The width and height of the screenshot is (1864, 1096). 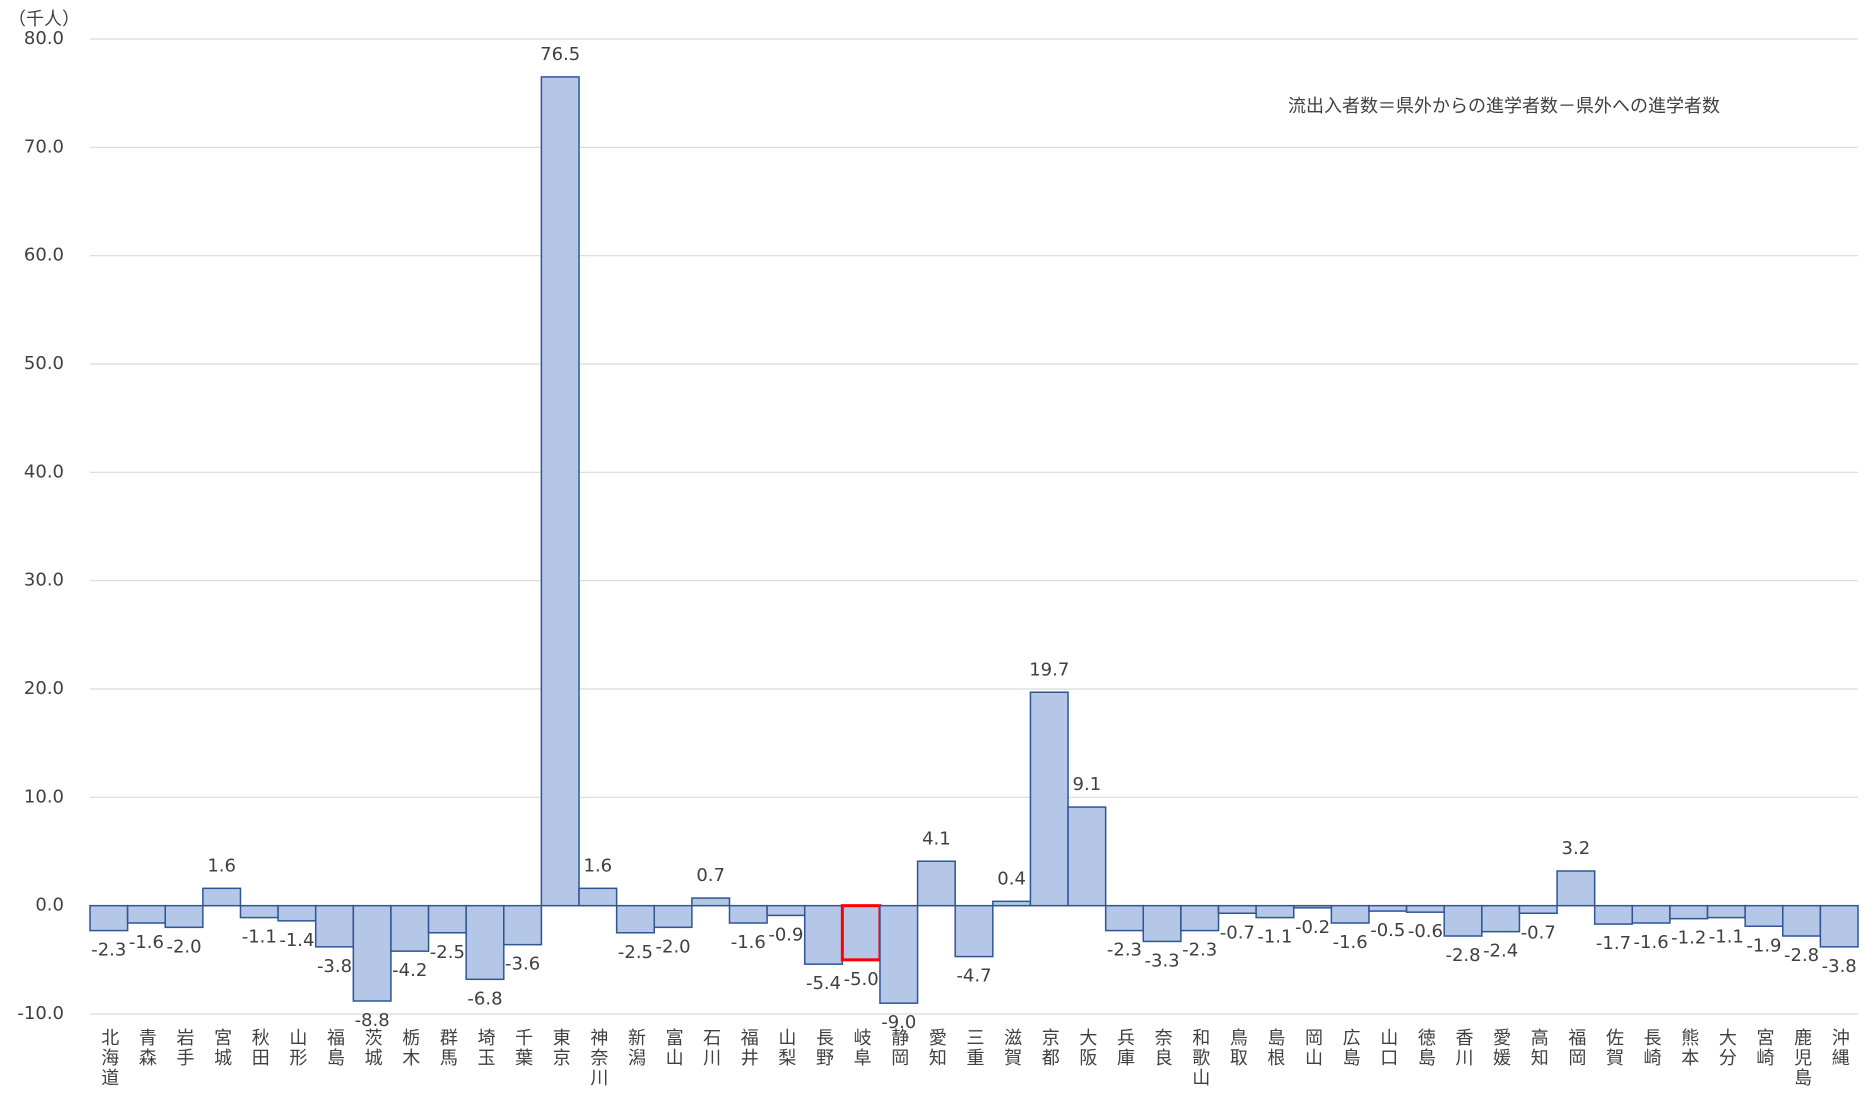 I want to click on value-label: -5.4, so click(x=823, y=983).